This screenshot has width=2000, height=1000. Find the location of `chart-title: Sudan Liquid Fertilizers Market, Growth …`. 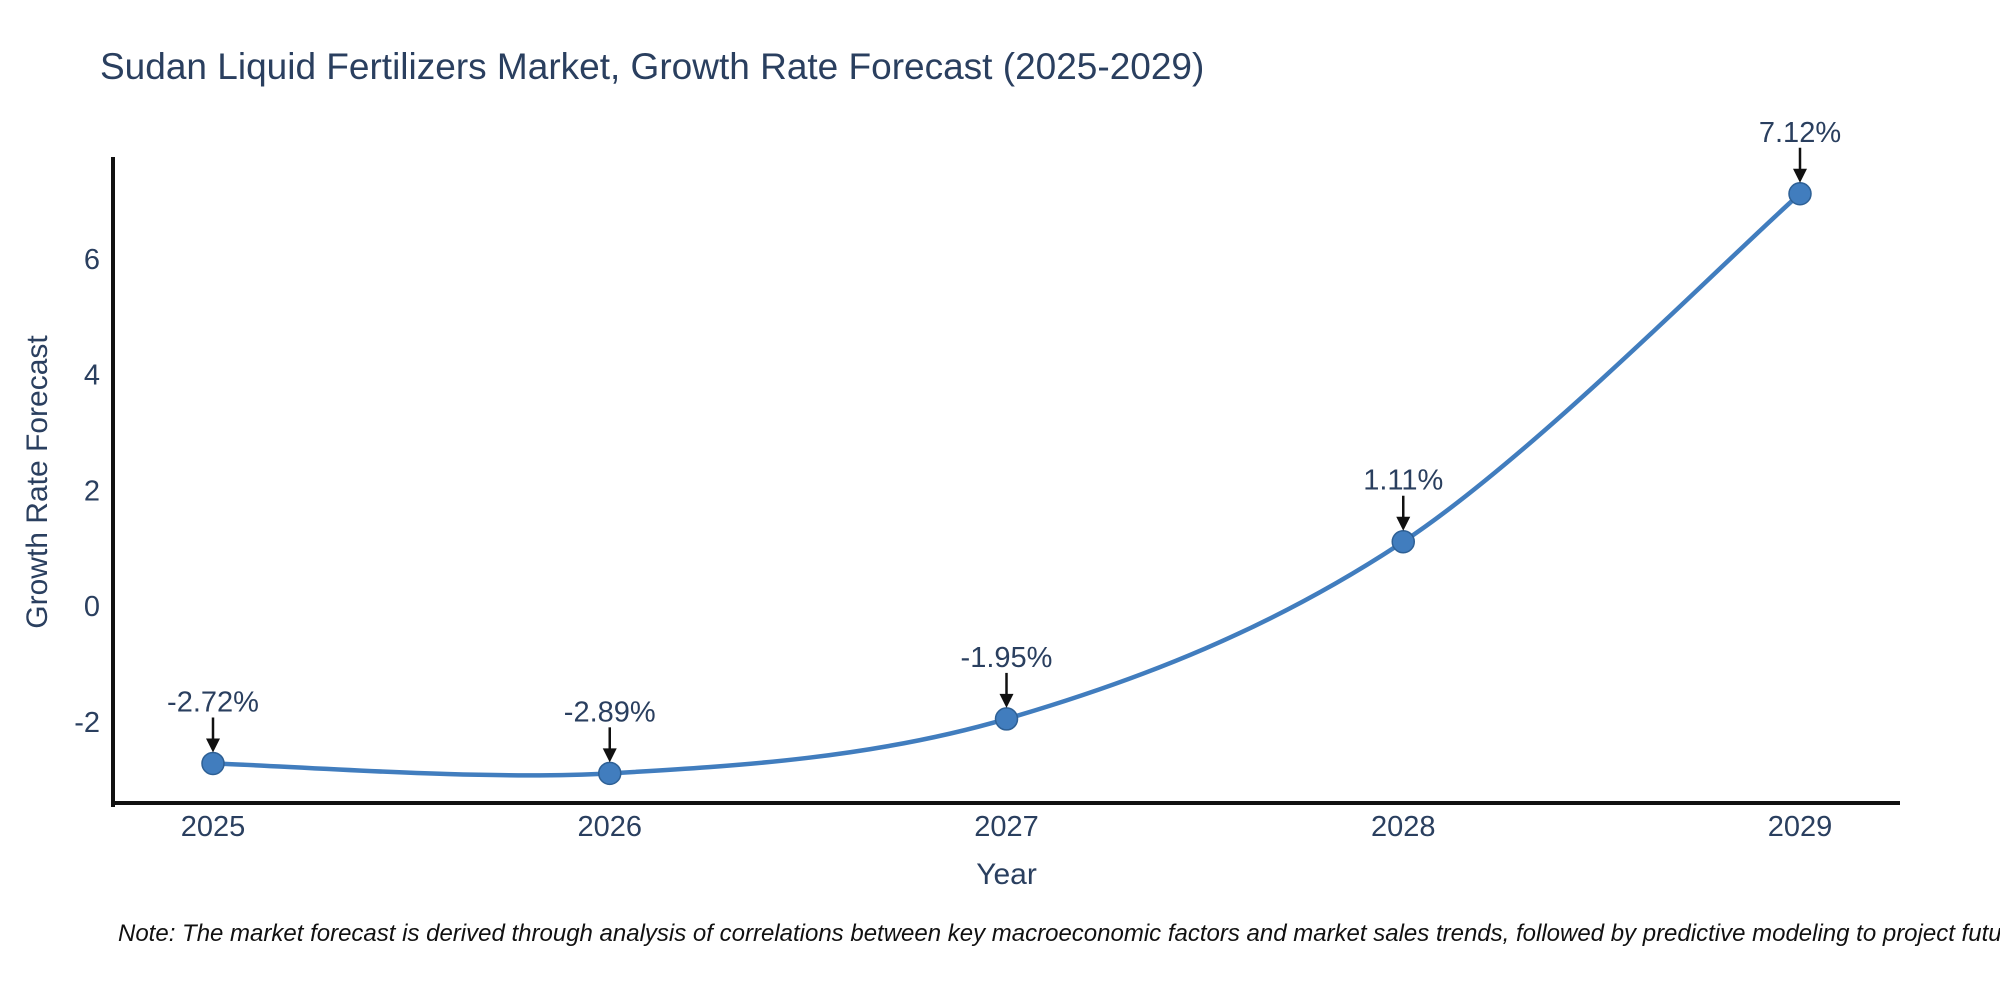

chart-title: Sudan Liquid Fertilizers Market, Growth … is located at coordinates (652, 66).